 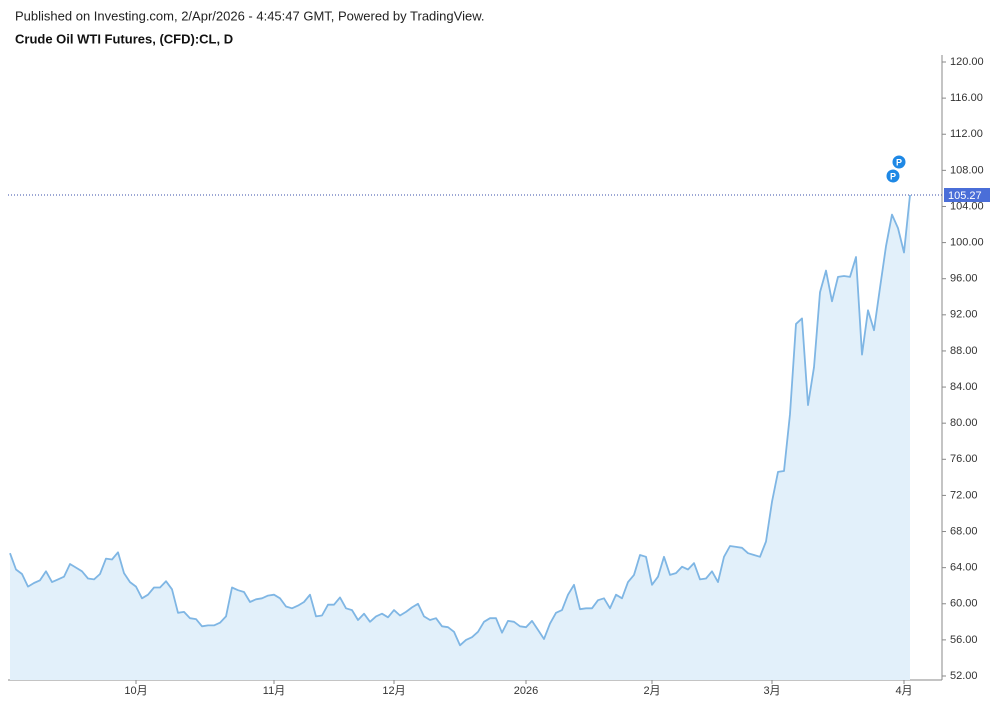 I want to click on y-tick-label: 52.00, so click(x=964, y=676).